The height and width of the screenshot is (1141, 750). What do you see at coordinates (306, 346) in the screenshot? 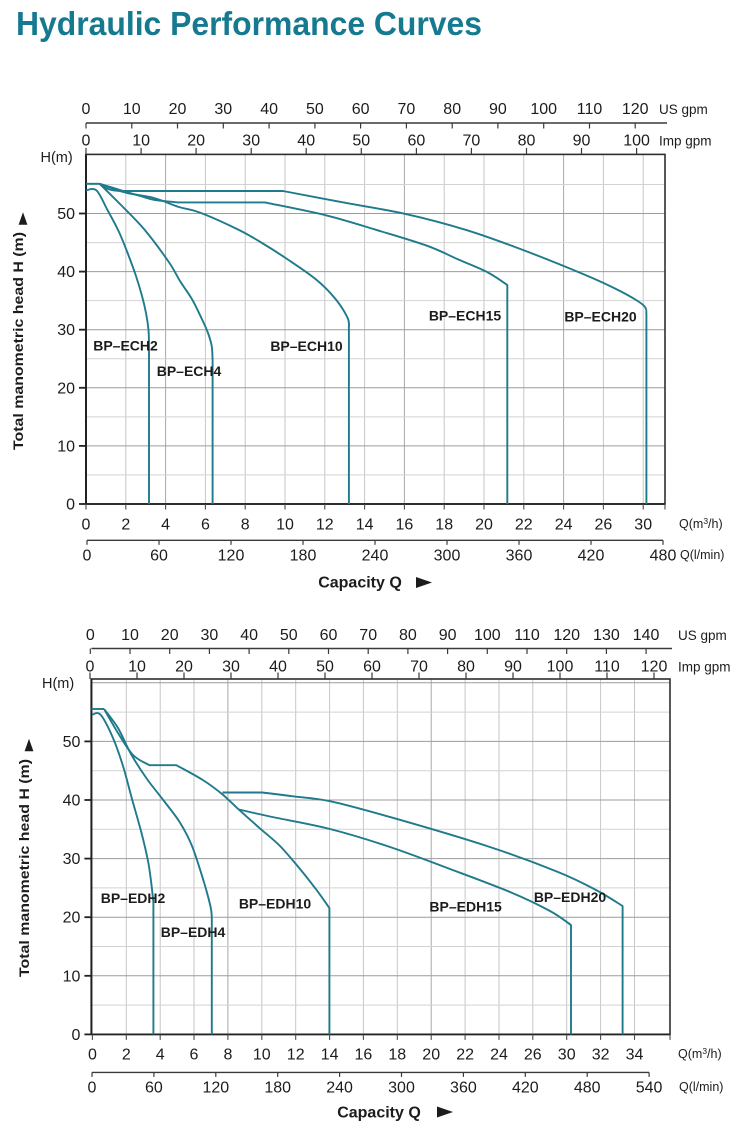
I see `svg-text: BP–ECH10` at bounding box center [306, 346].